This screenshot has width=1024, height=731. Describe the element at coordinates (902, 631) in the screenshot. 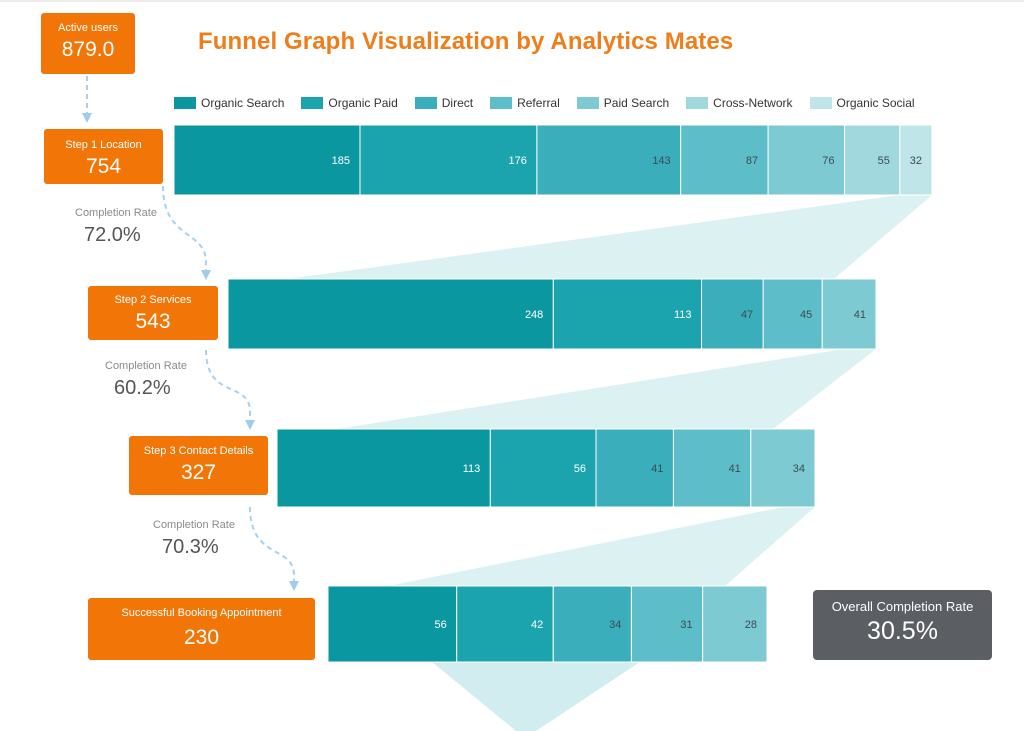

I see `overall-completion-value: 30.5%` at that location.